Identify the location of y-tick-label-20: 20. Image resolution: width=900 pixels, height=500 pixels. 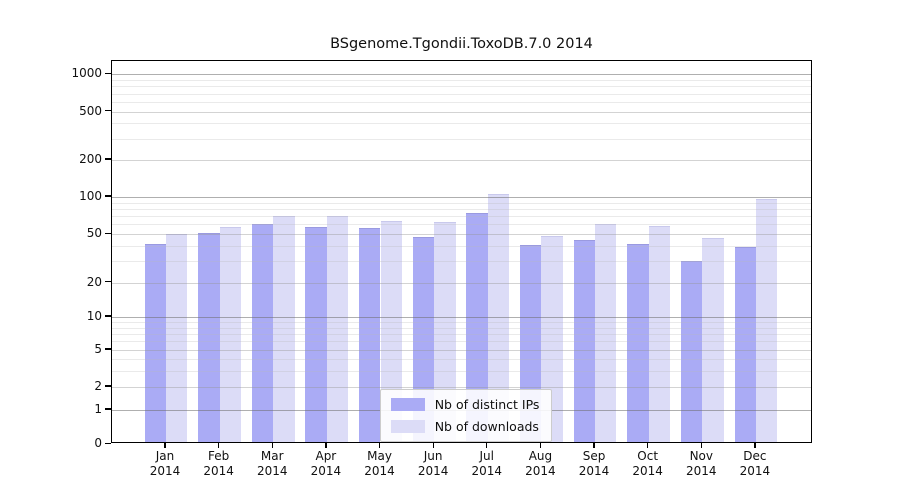
(94, 281).